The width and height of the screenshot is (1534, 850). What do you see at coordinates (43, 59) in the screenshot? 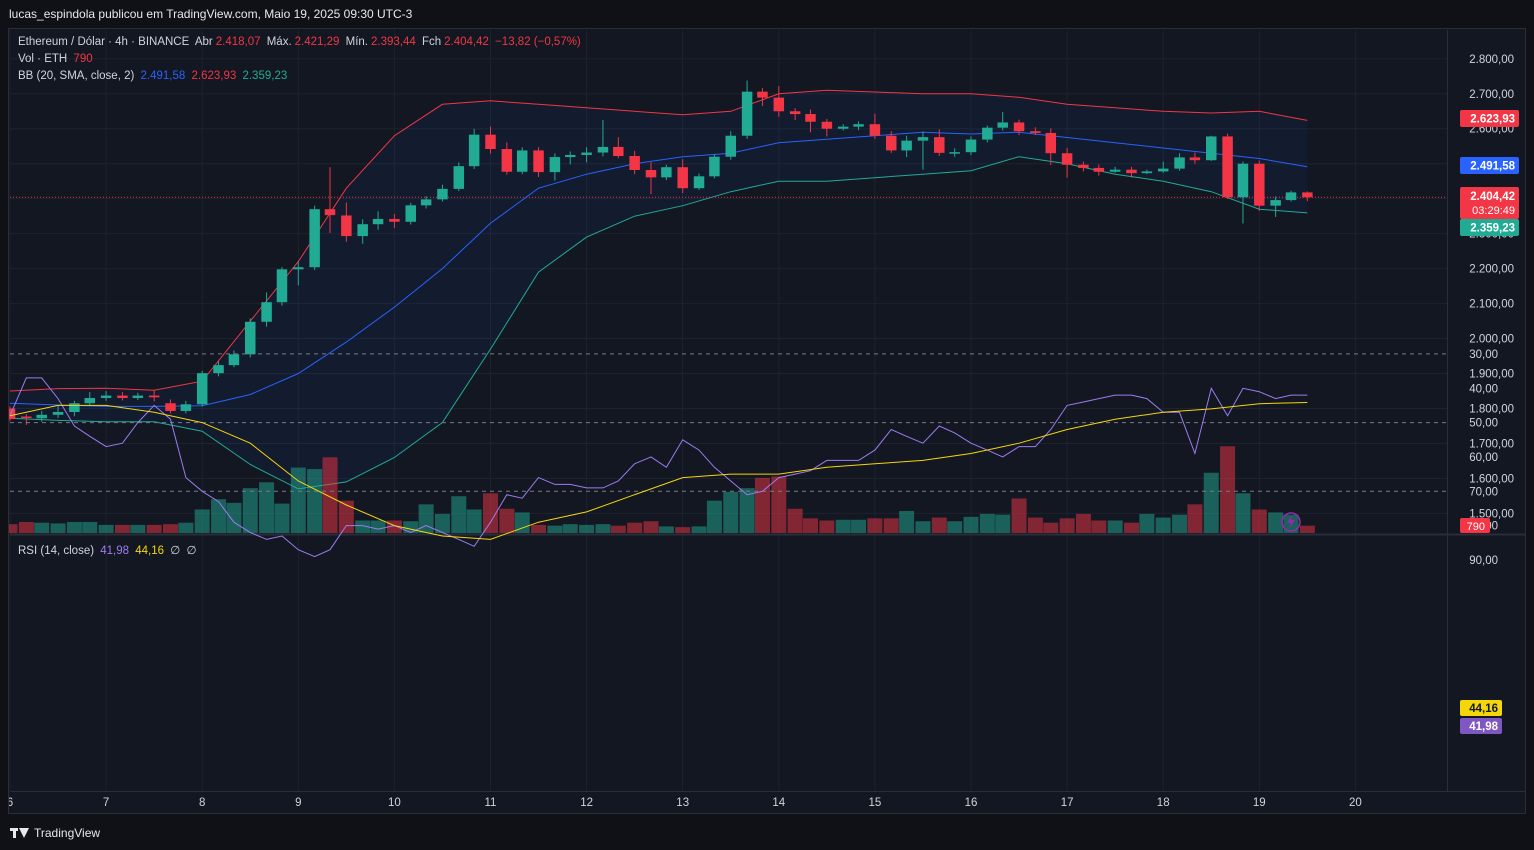
I see `volume-label: Vol · ETH` at bounding box center [43, 59].